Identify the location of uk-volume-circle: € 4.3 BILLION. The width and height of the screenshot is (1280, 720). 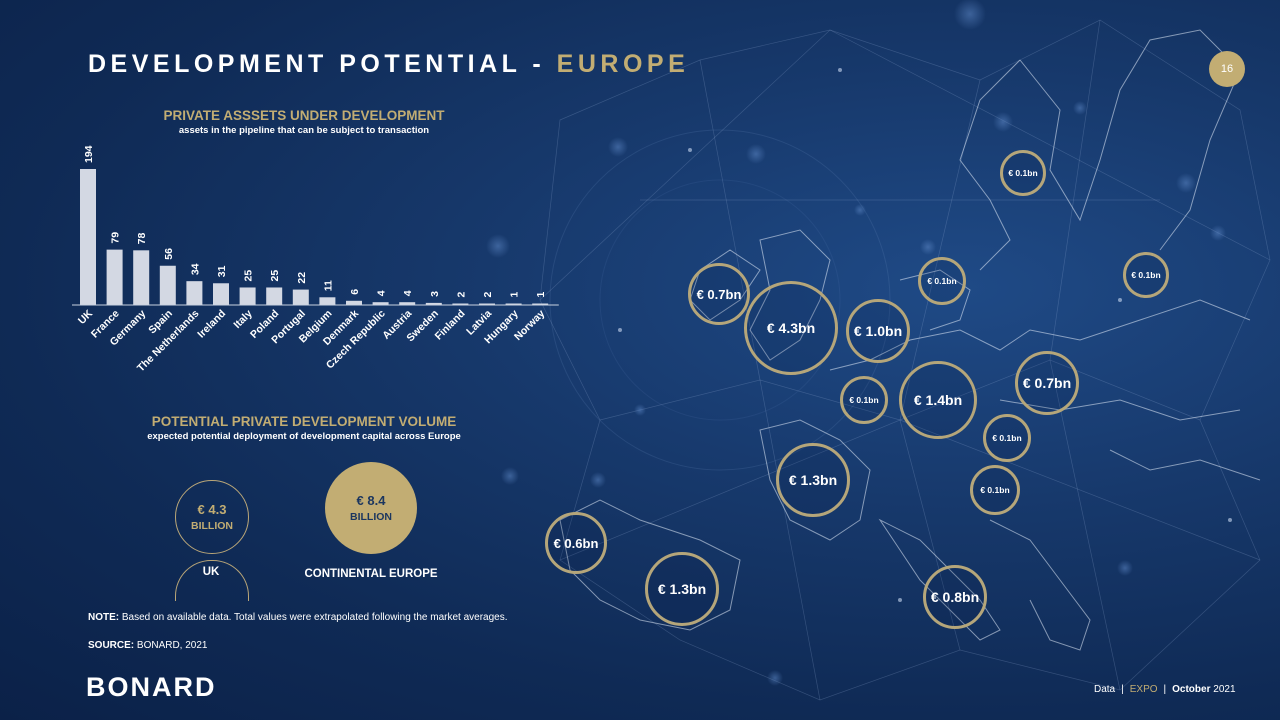
(212, 517).